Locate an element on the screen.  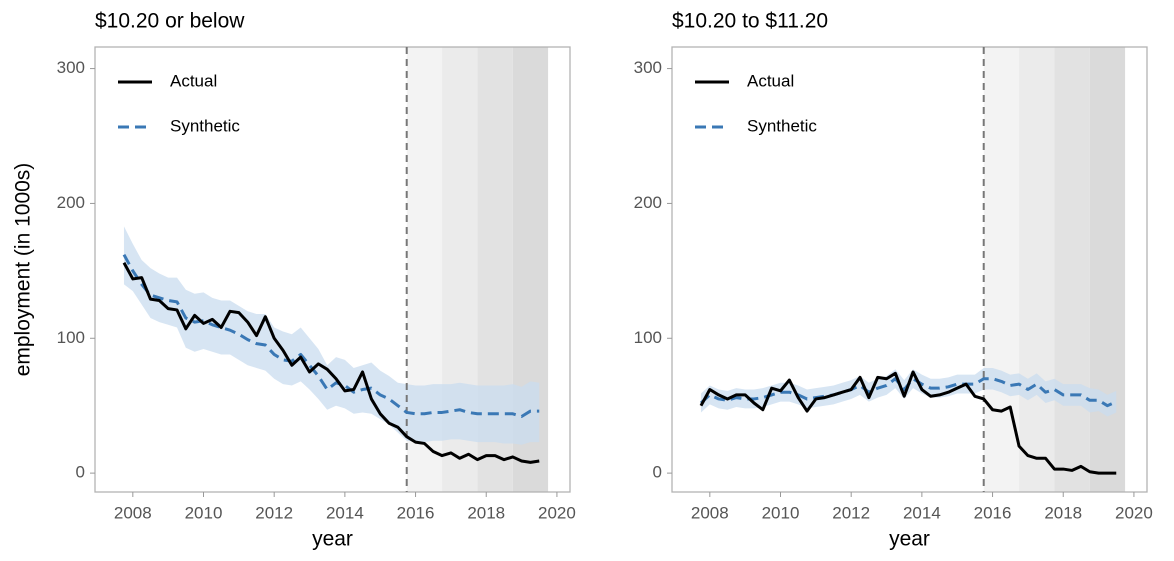
chart-title: $10.20 or below is located at coordinates (170, 21).